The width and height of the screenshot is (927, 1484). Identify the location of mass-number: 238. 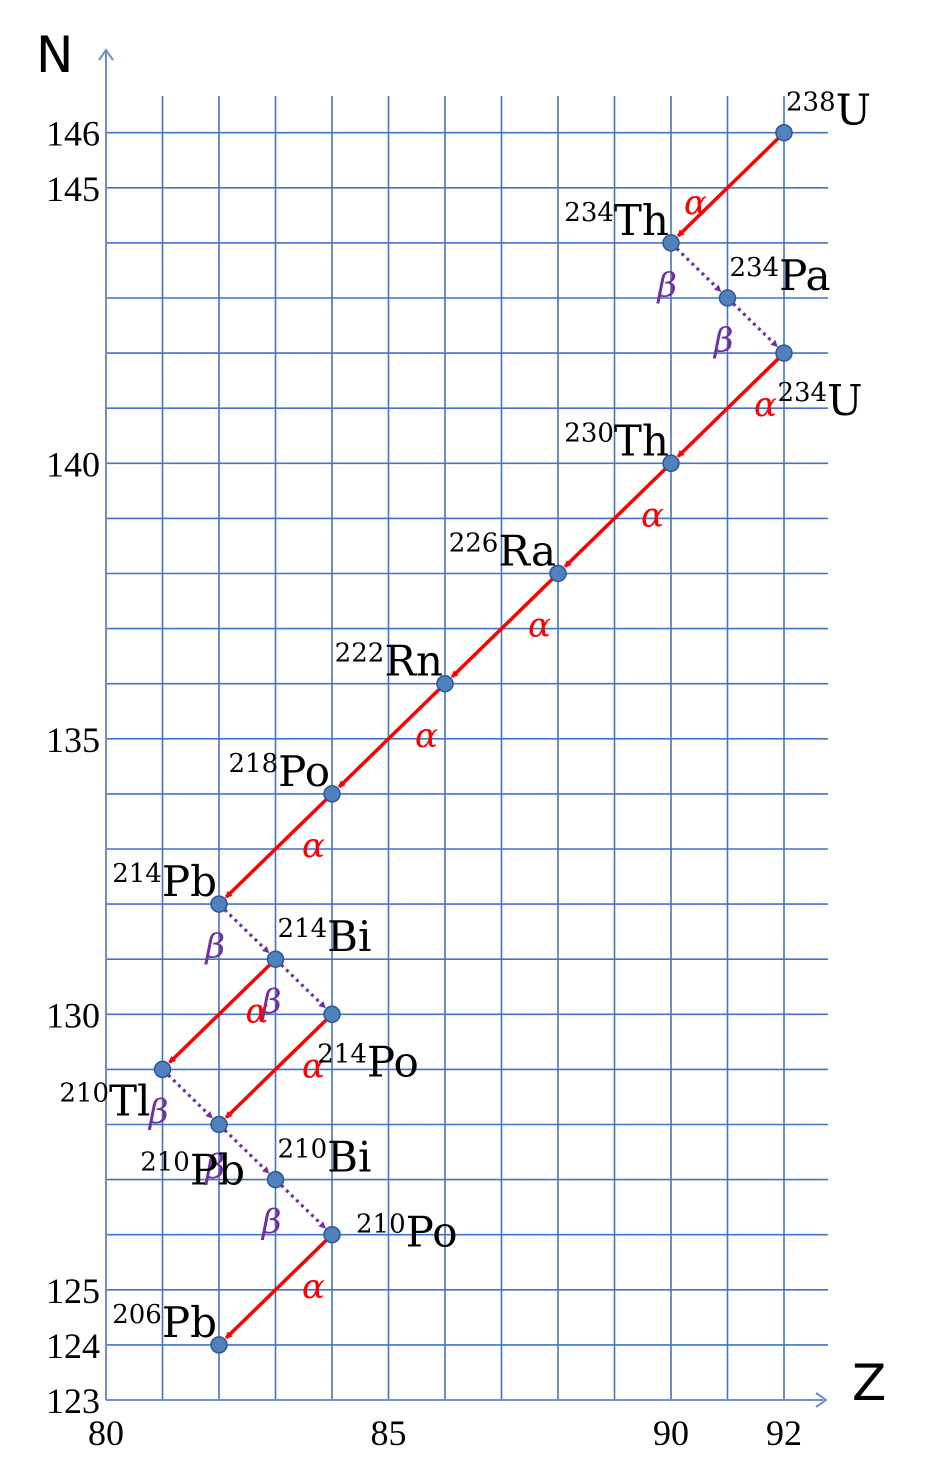
(811, 103).